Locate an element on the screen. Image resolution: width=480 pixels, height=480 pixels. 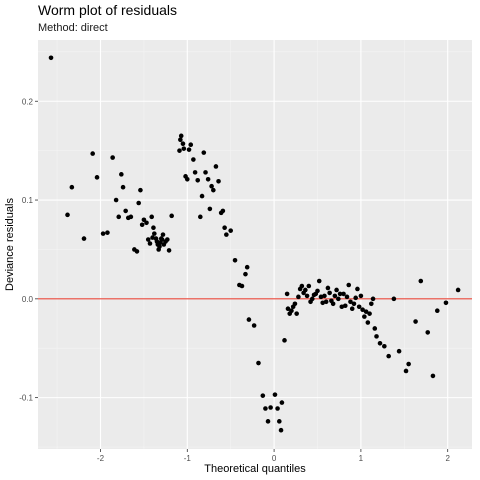
y-axis-title: Deviance residuals is located at coordinates (10, 244).